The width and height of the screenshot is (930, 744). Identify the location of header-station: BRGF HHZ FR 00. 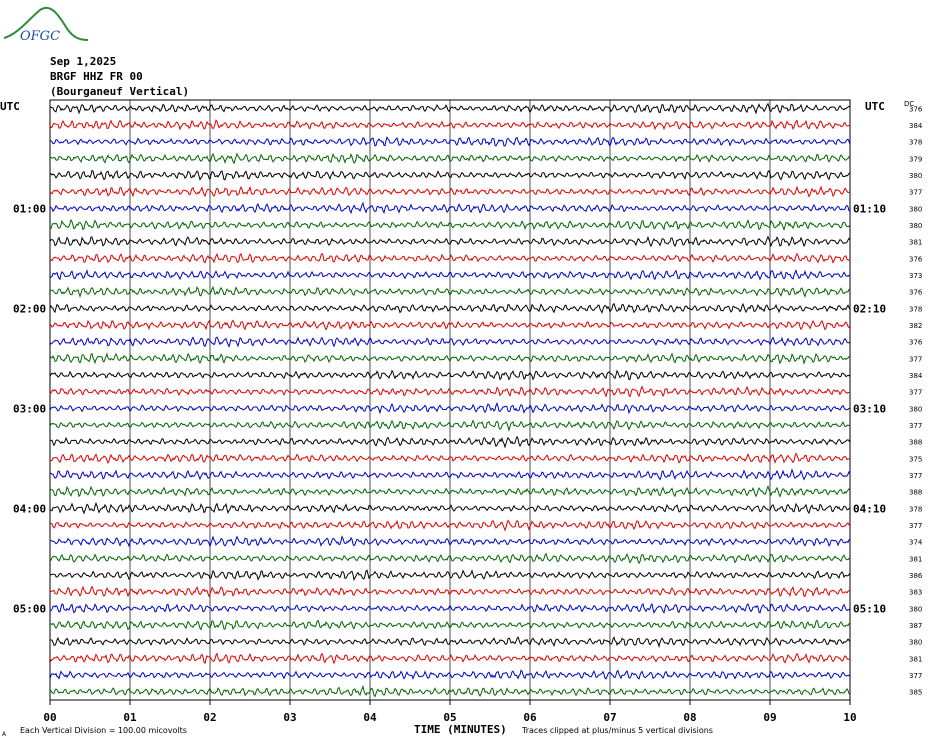
(96, 76).